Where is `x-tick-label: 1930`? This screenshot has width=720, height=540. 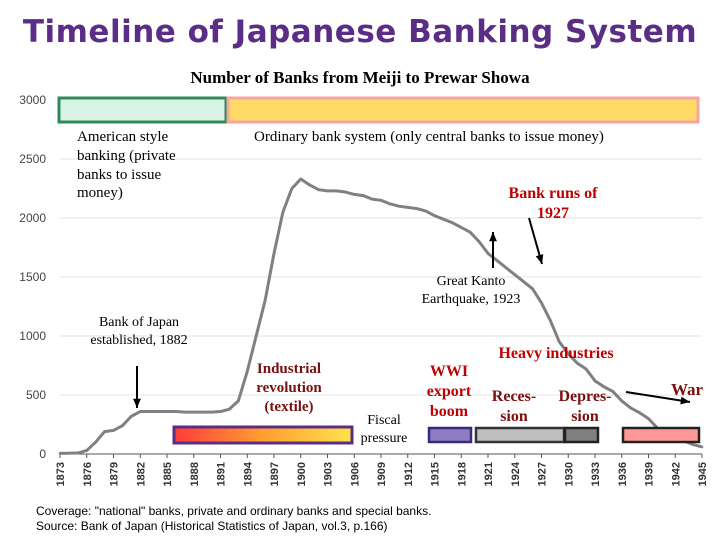
x-tick-label: 1930 is located at coordinates (569, 474).